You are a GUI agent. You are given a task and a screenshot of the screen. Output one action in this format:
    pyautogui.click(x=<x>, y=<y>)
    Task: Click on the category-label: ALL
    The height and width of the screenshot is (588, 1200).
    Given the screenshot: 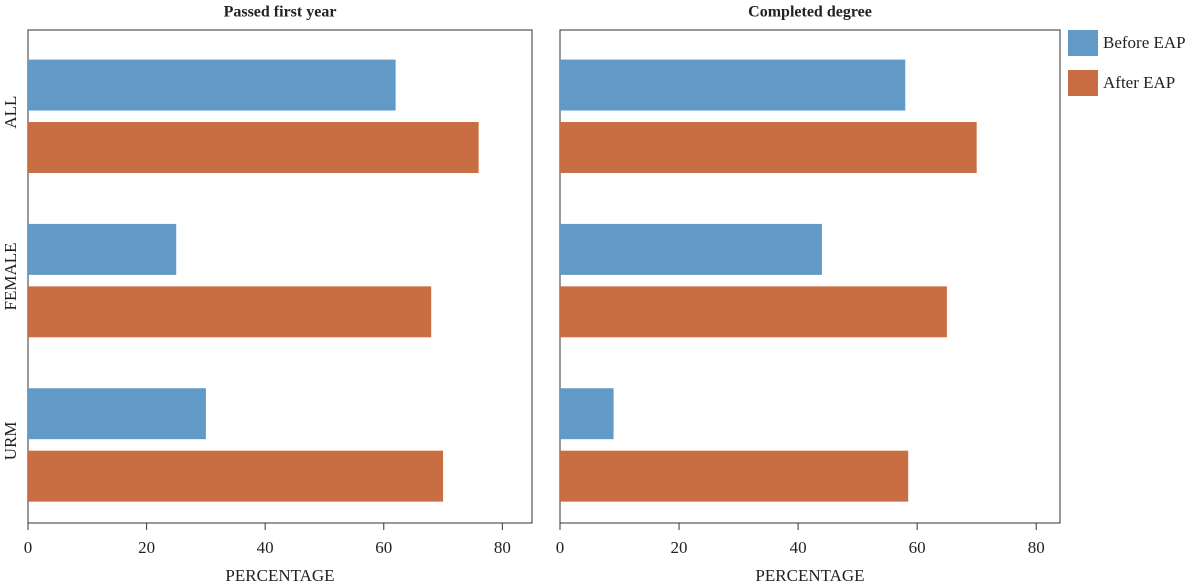 What is the action you would take?
    pyautogui.click(x=10, y=112)
    